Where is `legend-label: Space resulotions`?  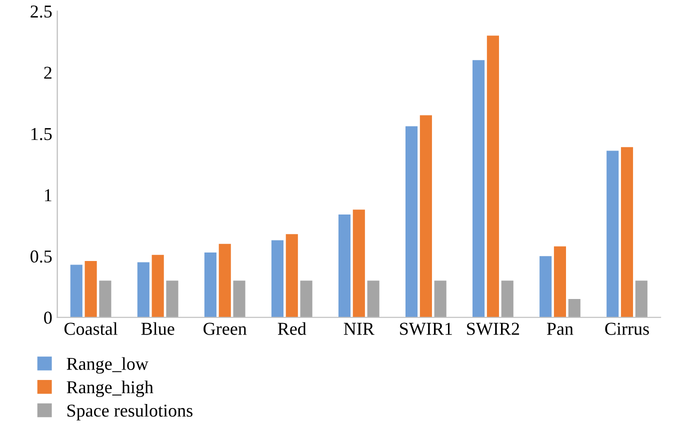 legend-label: Space resulotions is located at coordinates (129, 412).